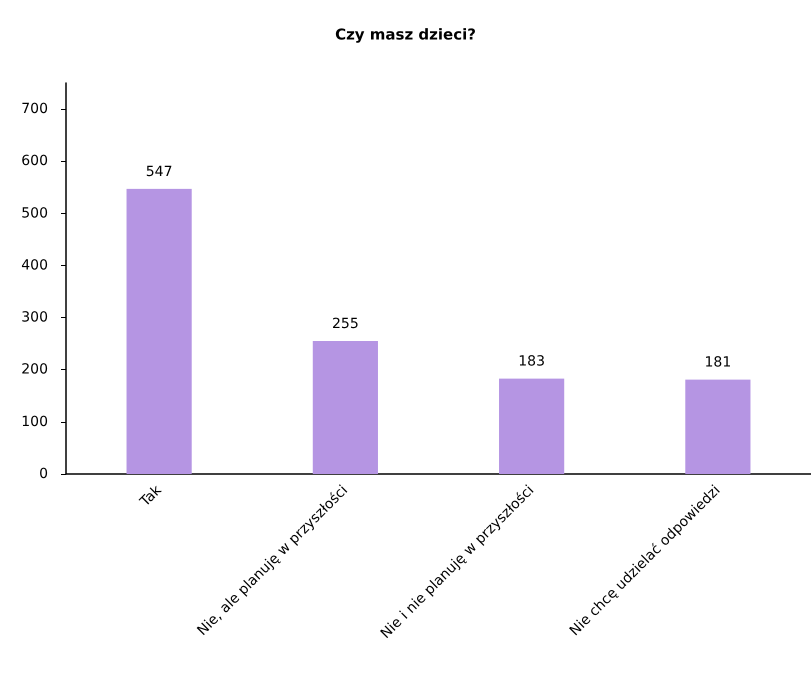  What do you see at coordinates (34, 161) in the screenshot?
I see `y-tick-label: 600` at bounding box center [34, 161].